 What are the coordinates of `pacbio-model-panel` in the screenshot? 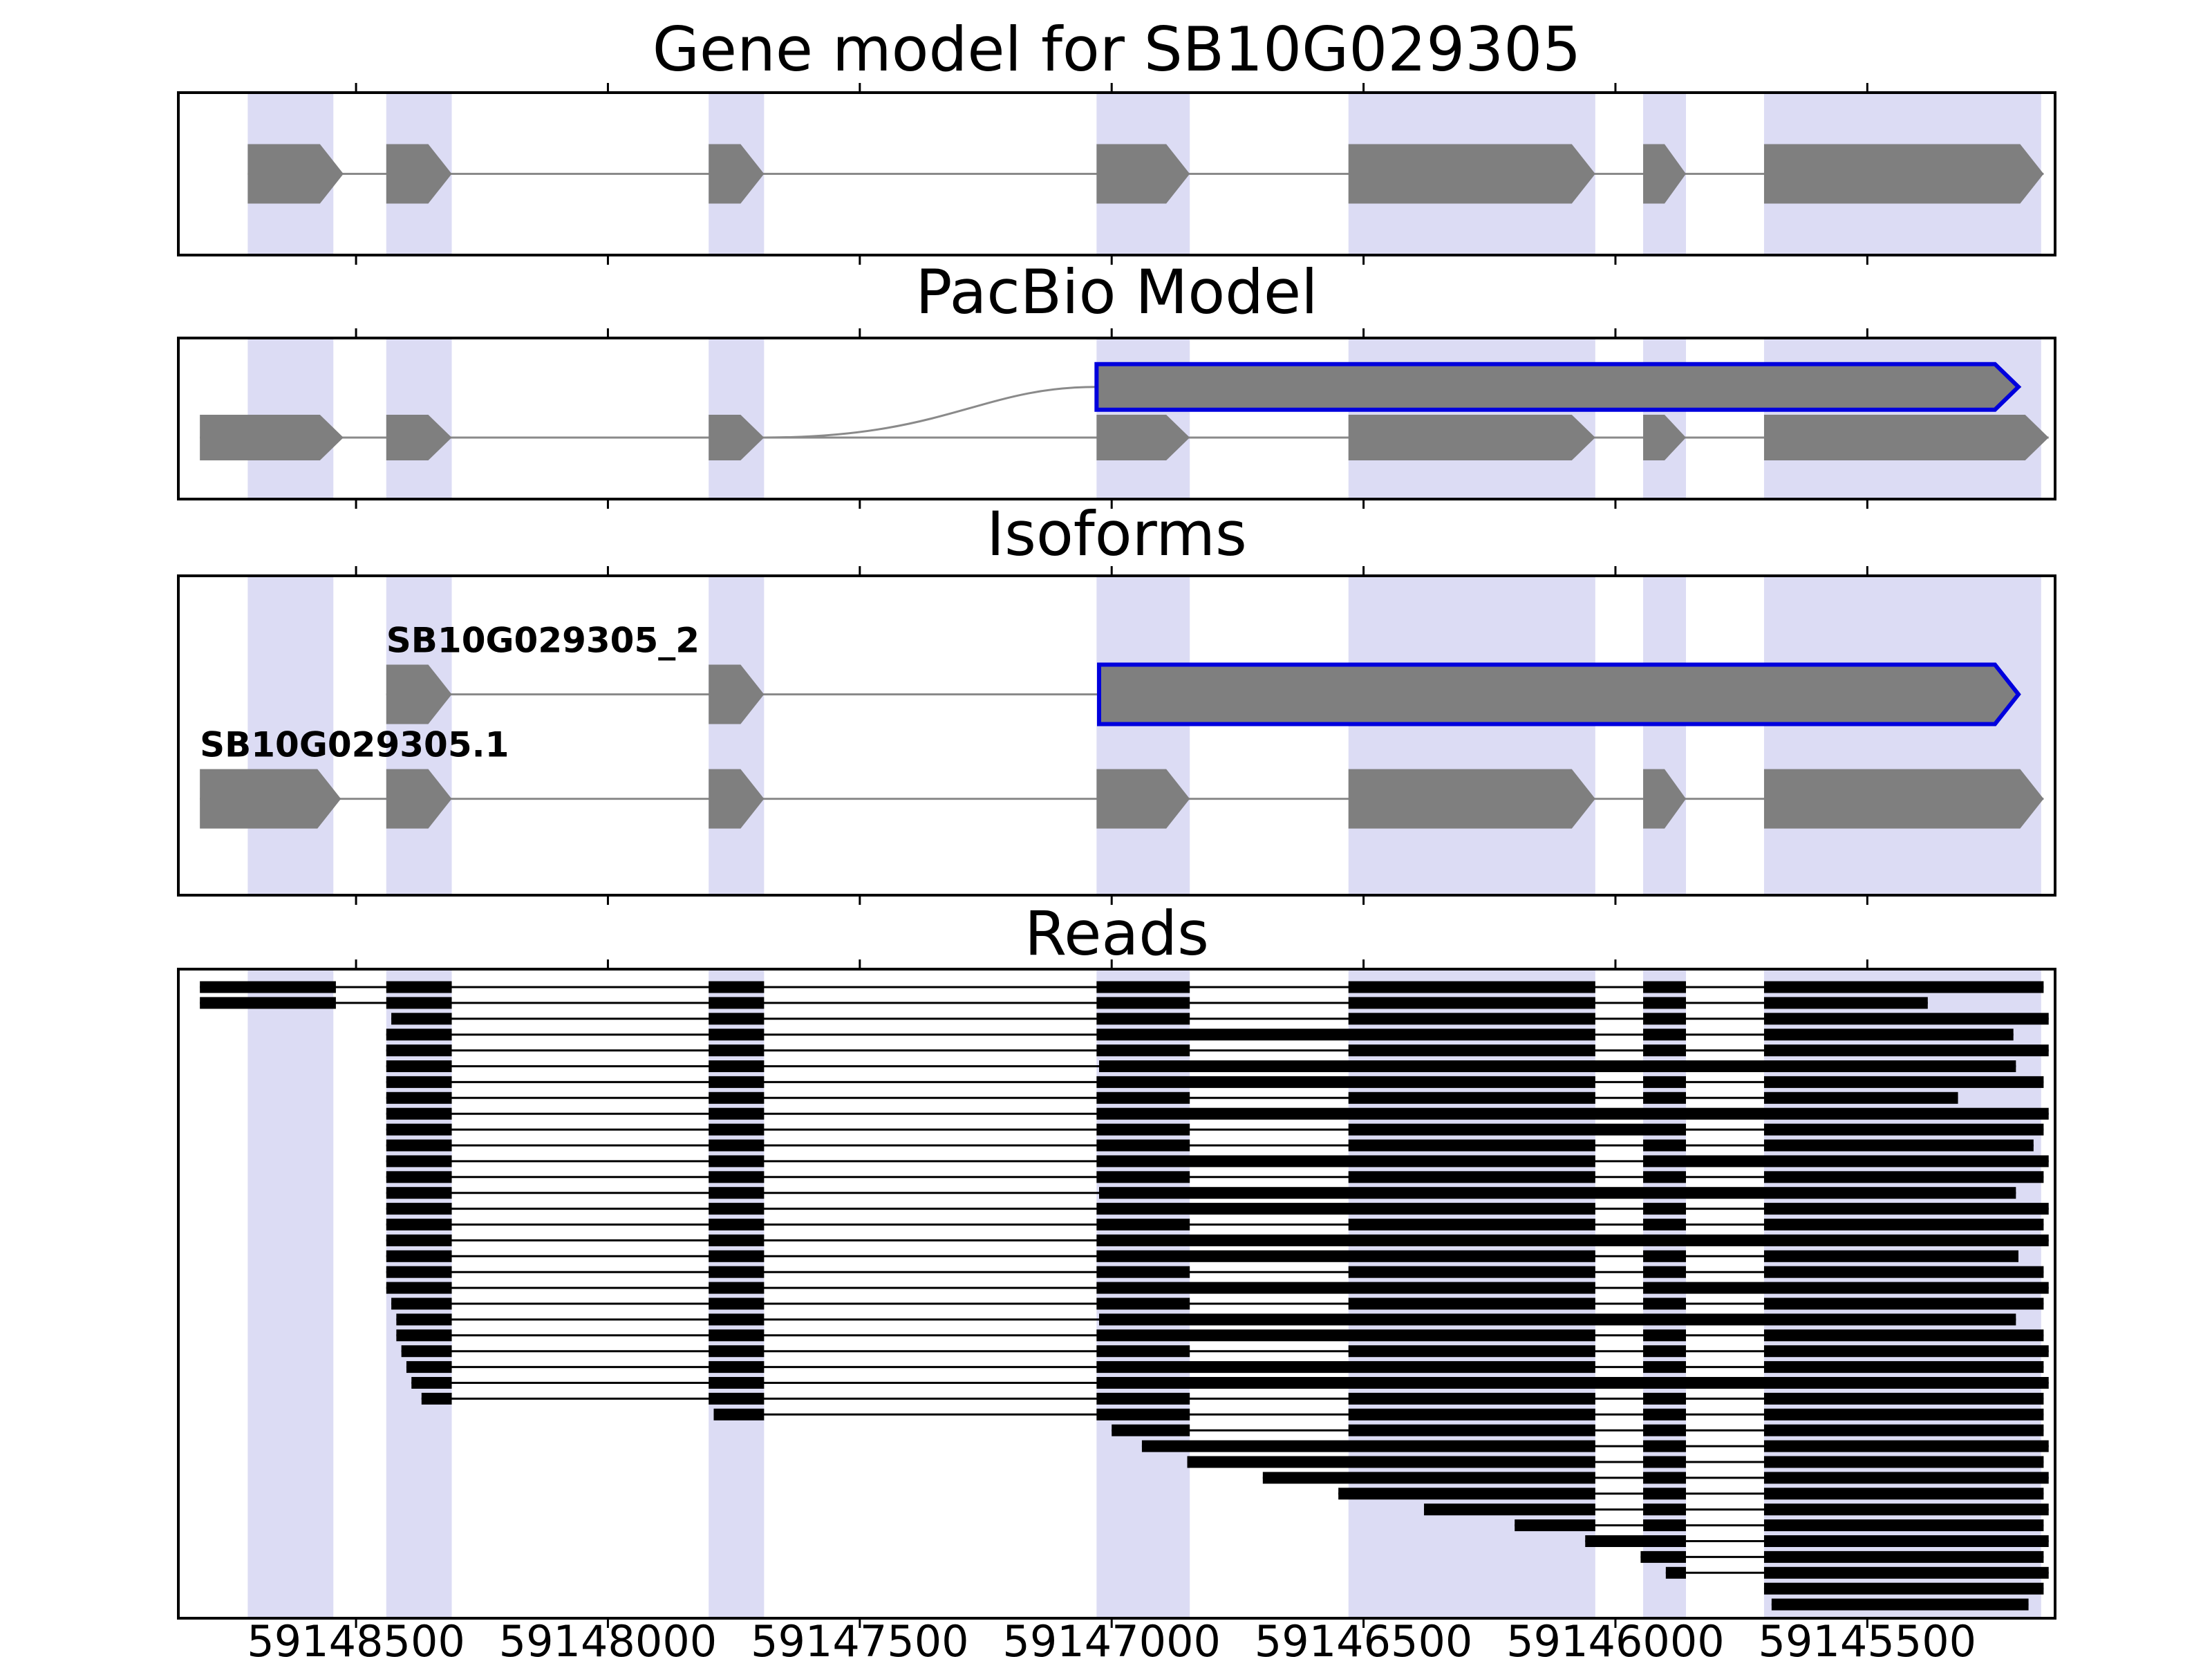 It's located at (1117, 419).